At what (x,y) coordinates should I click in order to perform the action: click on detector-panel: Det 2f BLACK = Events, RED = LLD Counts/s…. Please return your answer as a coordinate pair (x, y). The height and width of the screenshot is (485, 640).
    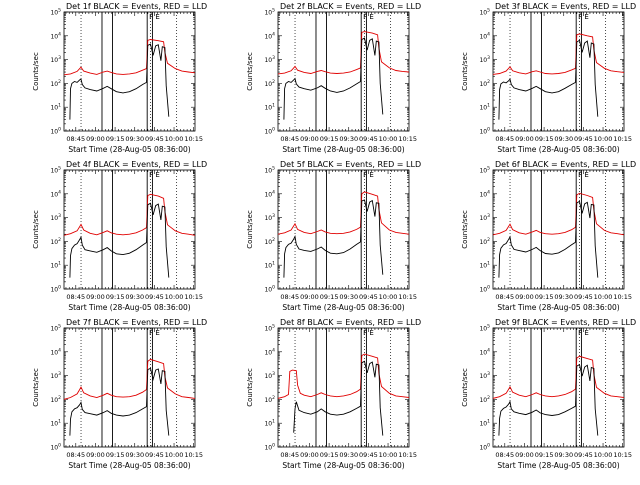
    Looking at the image, I should click on (333, 78).